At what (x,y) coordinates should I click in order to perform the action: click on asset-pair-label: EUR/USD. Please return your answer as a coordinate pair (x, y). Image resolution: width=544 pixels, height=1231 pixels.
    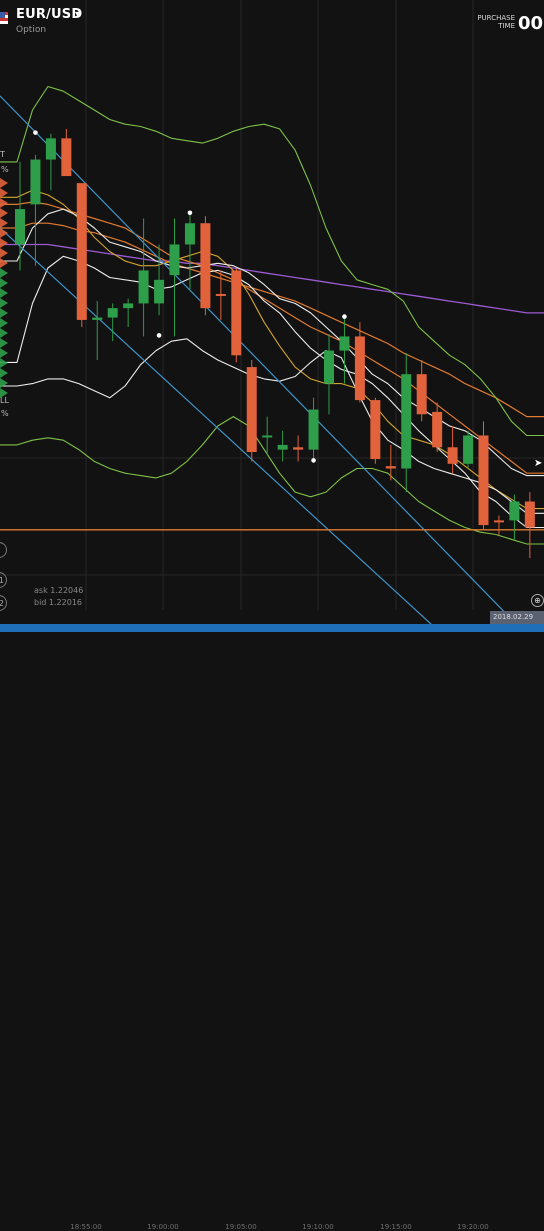
    Looking at the image, I should click on (49, 14).